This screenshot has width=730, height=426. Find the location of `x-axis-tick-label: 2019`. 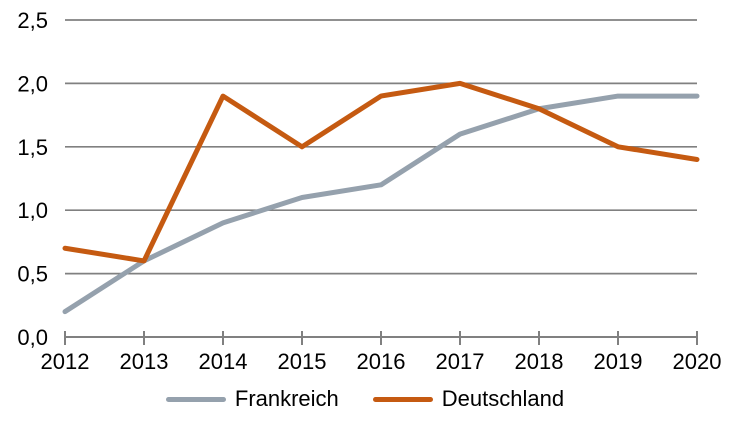

x-axis-tick-label: 2019 is located at coordinates (618, 361).